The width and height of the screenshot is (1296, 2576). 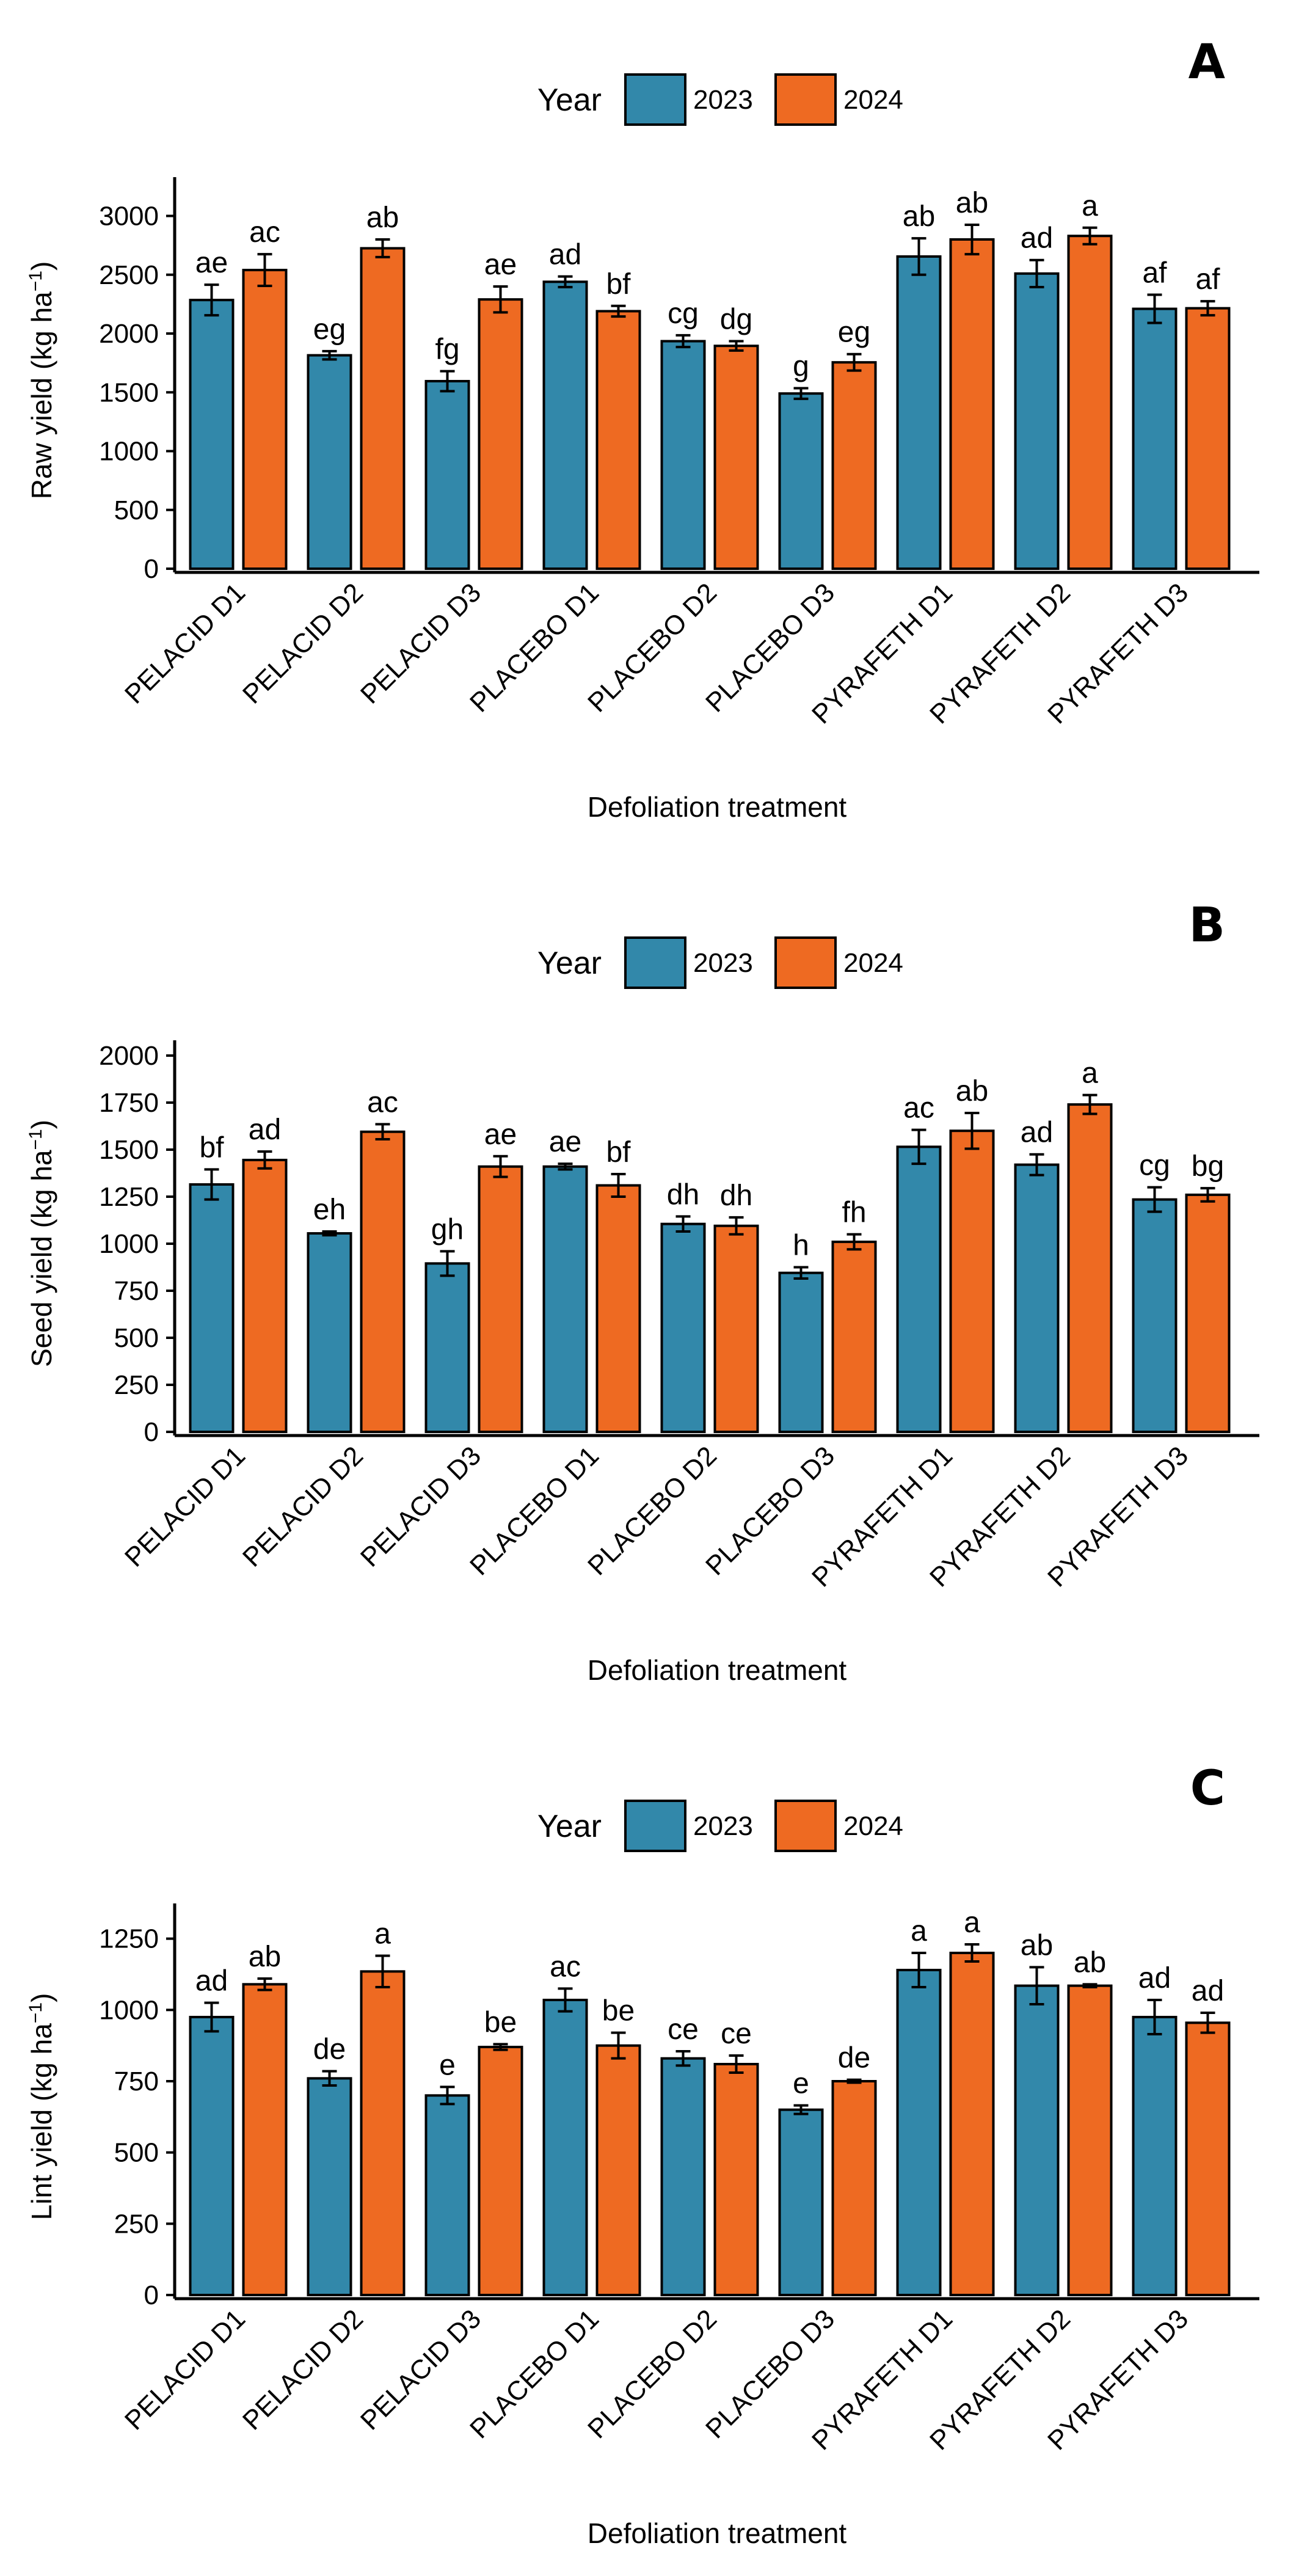 I want to click on y-tick-label: 250, so click(x=137, y=1385).